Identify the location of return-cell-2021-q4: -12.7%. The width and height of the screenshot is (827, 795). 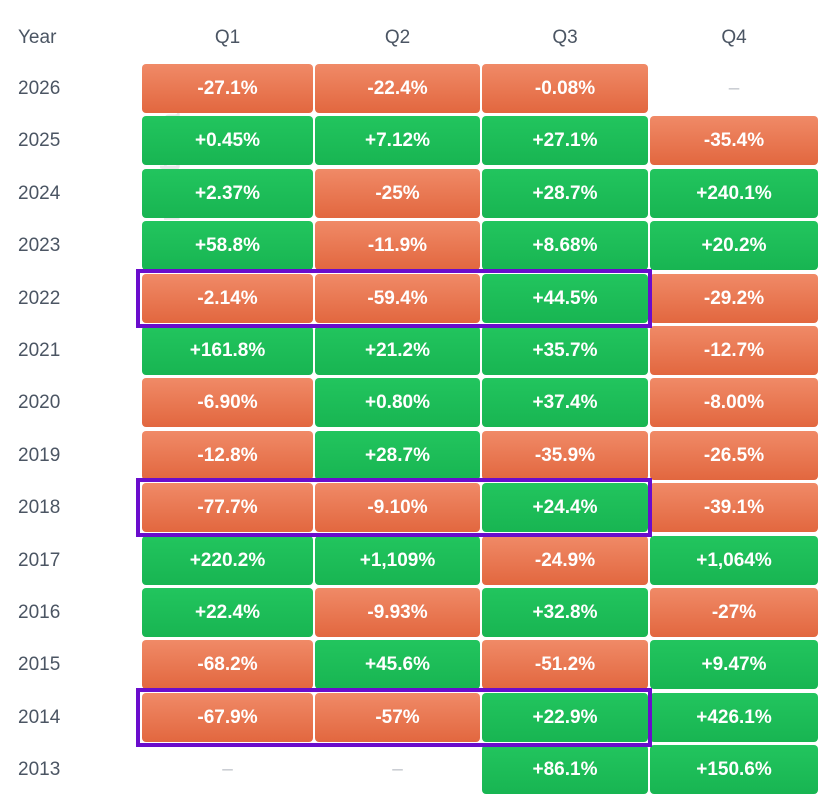
(734, 350).